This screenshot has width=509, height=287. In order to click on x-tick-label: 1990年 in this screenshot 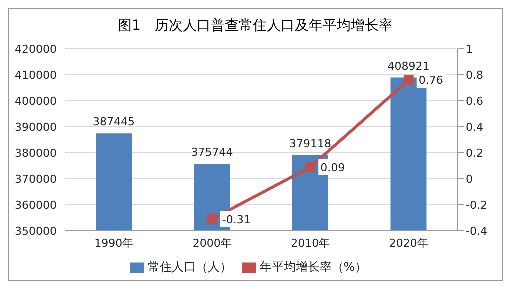, I will do `click(114, 243)`.